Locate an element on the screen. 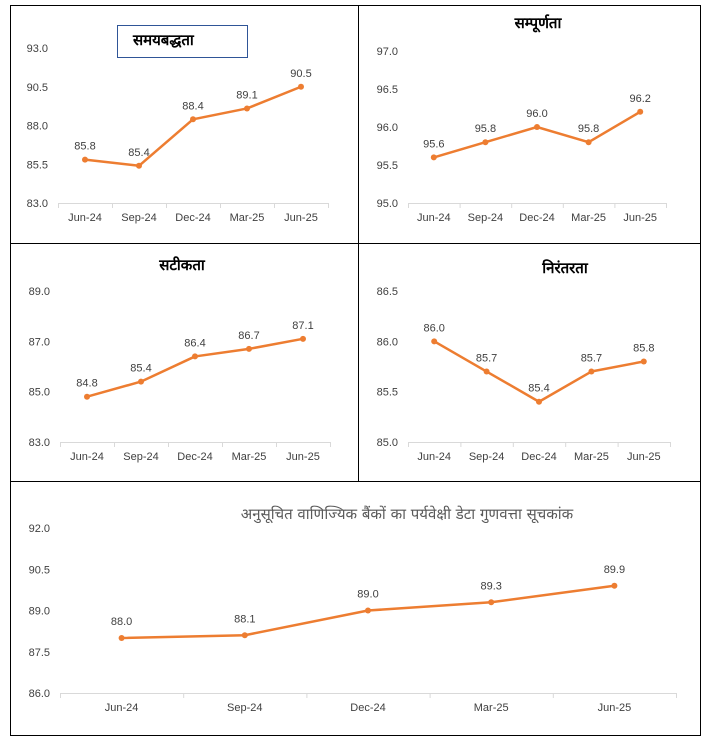 Image resolution: width=708 pixels, height=744 pixels. data-label: 88.1 is located at coordinates (244, 619).